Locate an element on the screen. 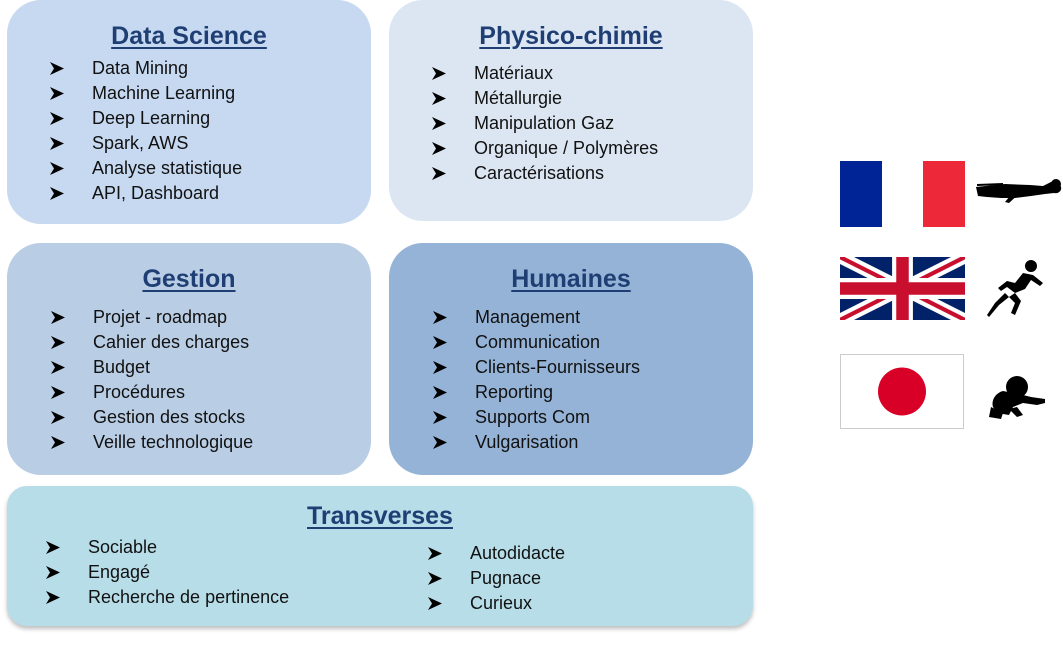 The width and height of the screenshot is (1063, 668). transverses-title: Transverses is located at coordinates (380, 516).